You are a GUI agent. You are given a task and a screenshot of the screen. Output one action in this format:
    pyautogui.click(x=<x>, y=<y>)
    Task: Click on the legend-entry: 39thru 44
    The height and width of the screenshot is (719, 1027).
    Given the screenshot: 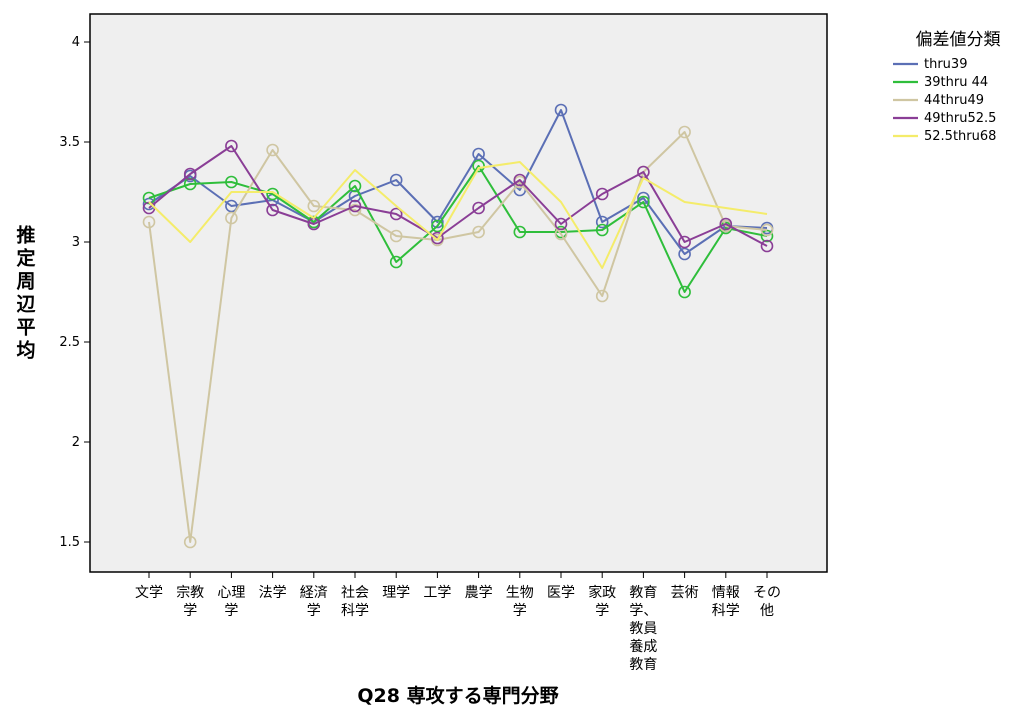 What is the action you would take?
    pyautogui.click(x=940, y=82)
    